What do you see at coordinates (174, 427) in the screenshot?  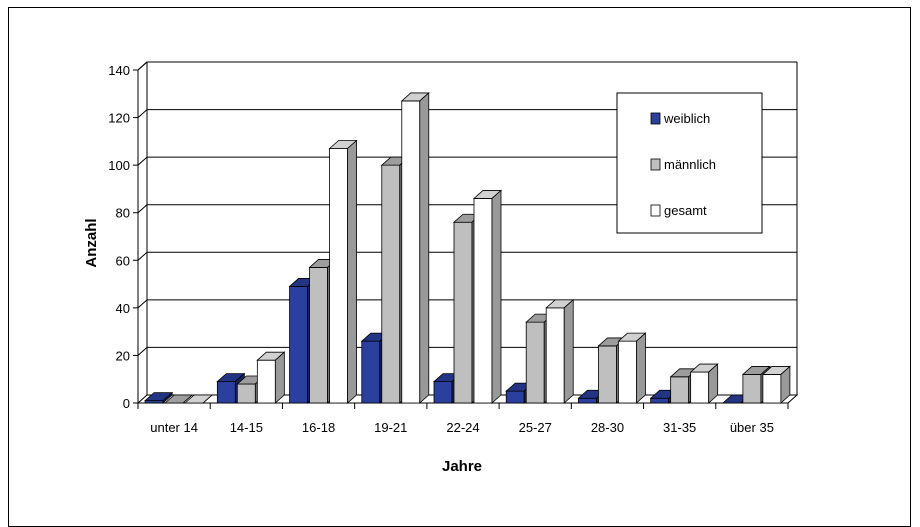 I see `x-tick-label: unter 14` at bounding box center [174, 427].